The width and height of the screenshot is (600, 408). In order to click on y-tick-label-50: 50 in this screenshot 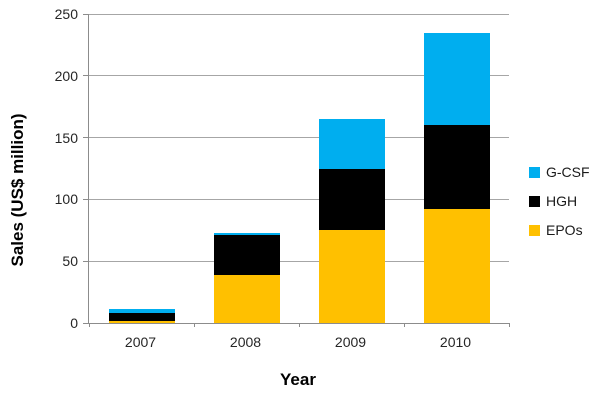, I will do `click(70, 261)`.